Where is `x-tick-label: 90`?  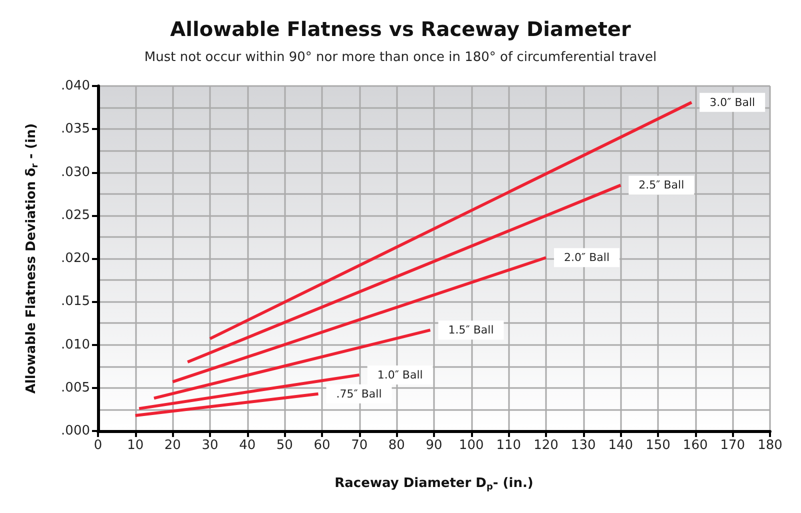
x-tick-label: 90 is located at coordinates (434, 445).